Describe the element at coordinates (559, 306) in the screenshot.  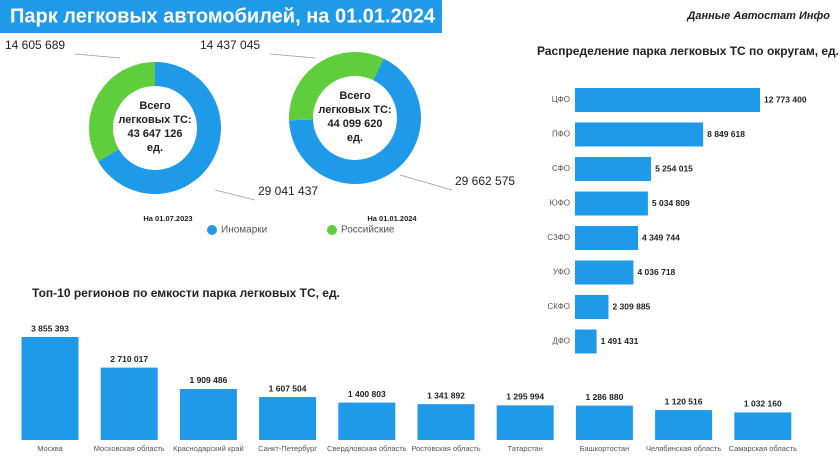
I see `y-tick-label: СКФО` at that location.